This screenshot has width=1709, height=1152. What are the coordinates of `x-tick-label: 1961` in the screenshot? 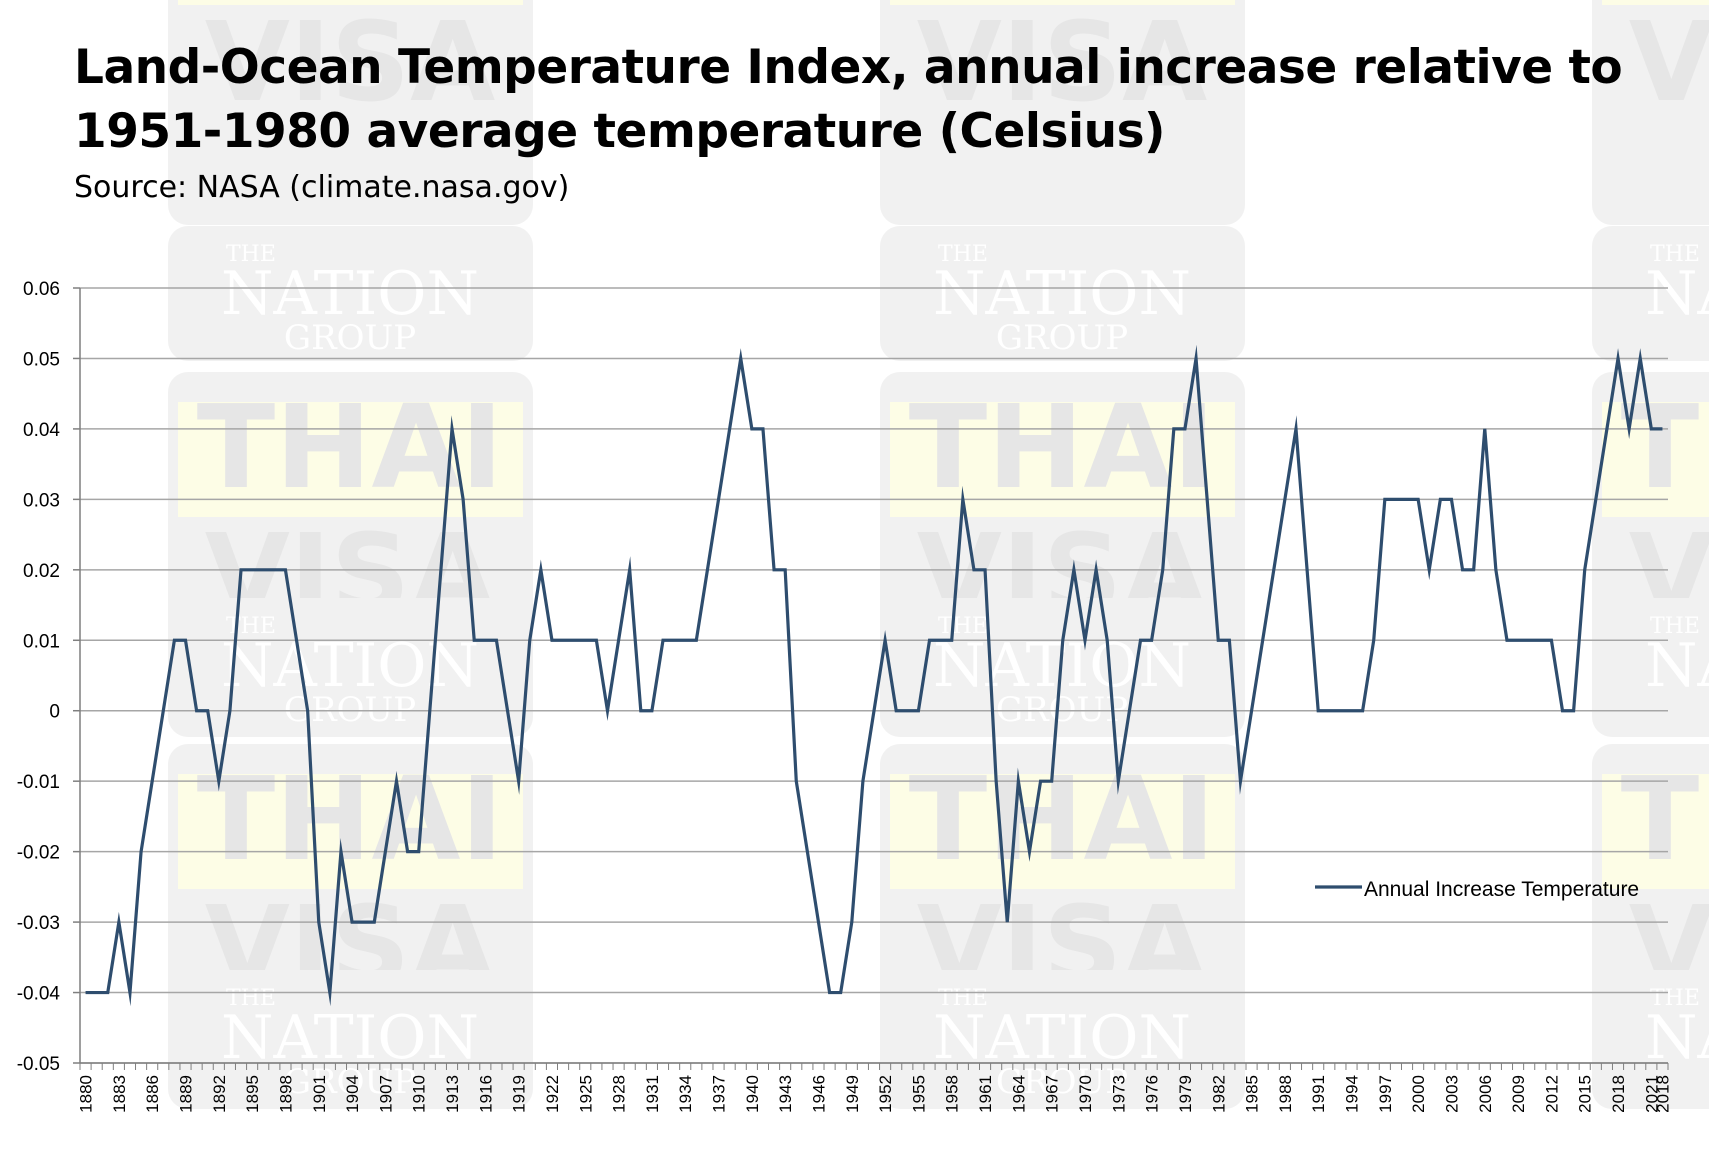 It's located at (985, 1094).